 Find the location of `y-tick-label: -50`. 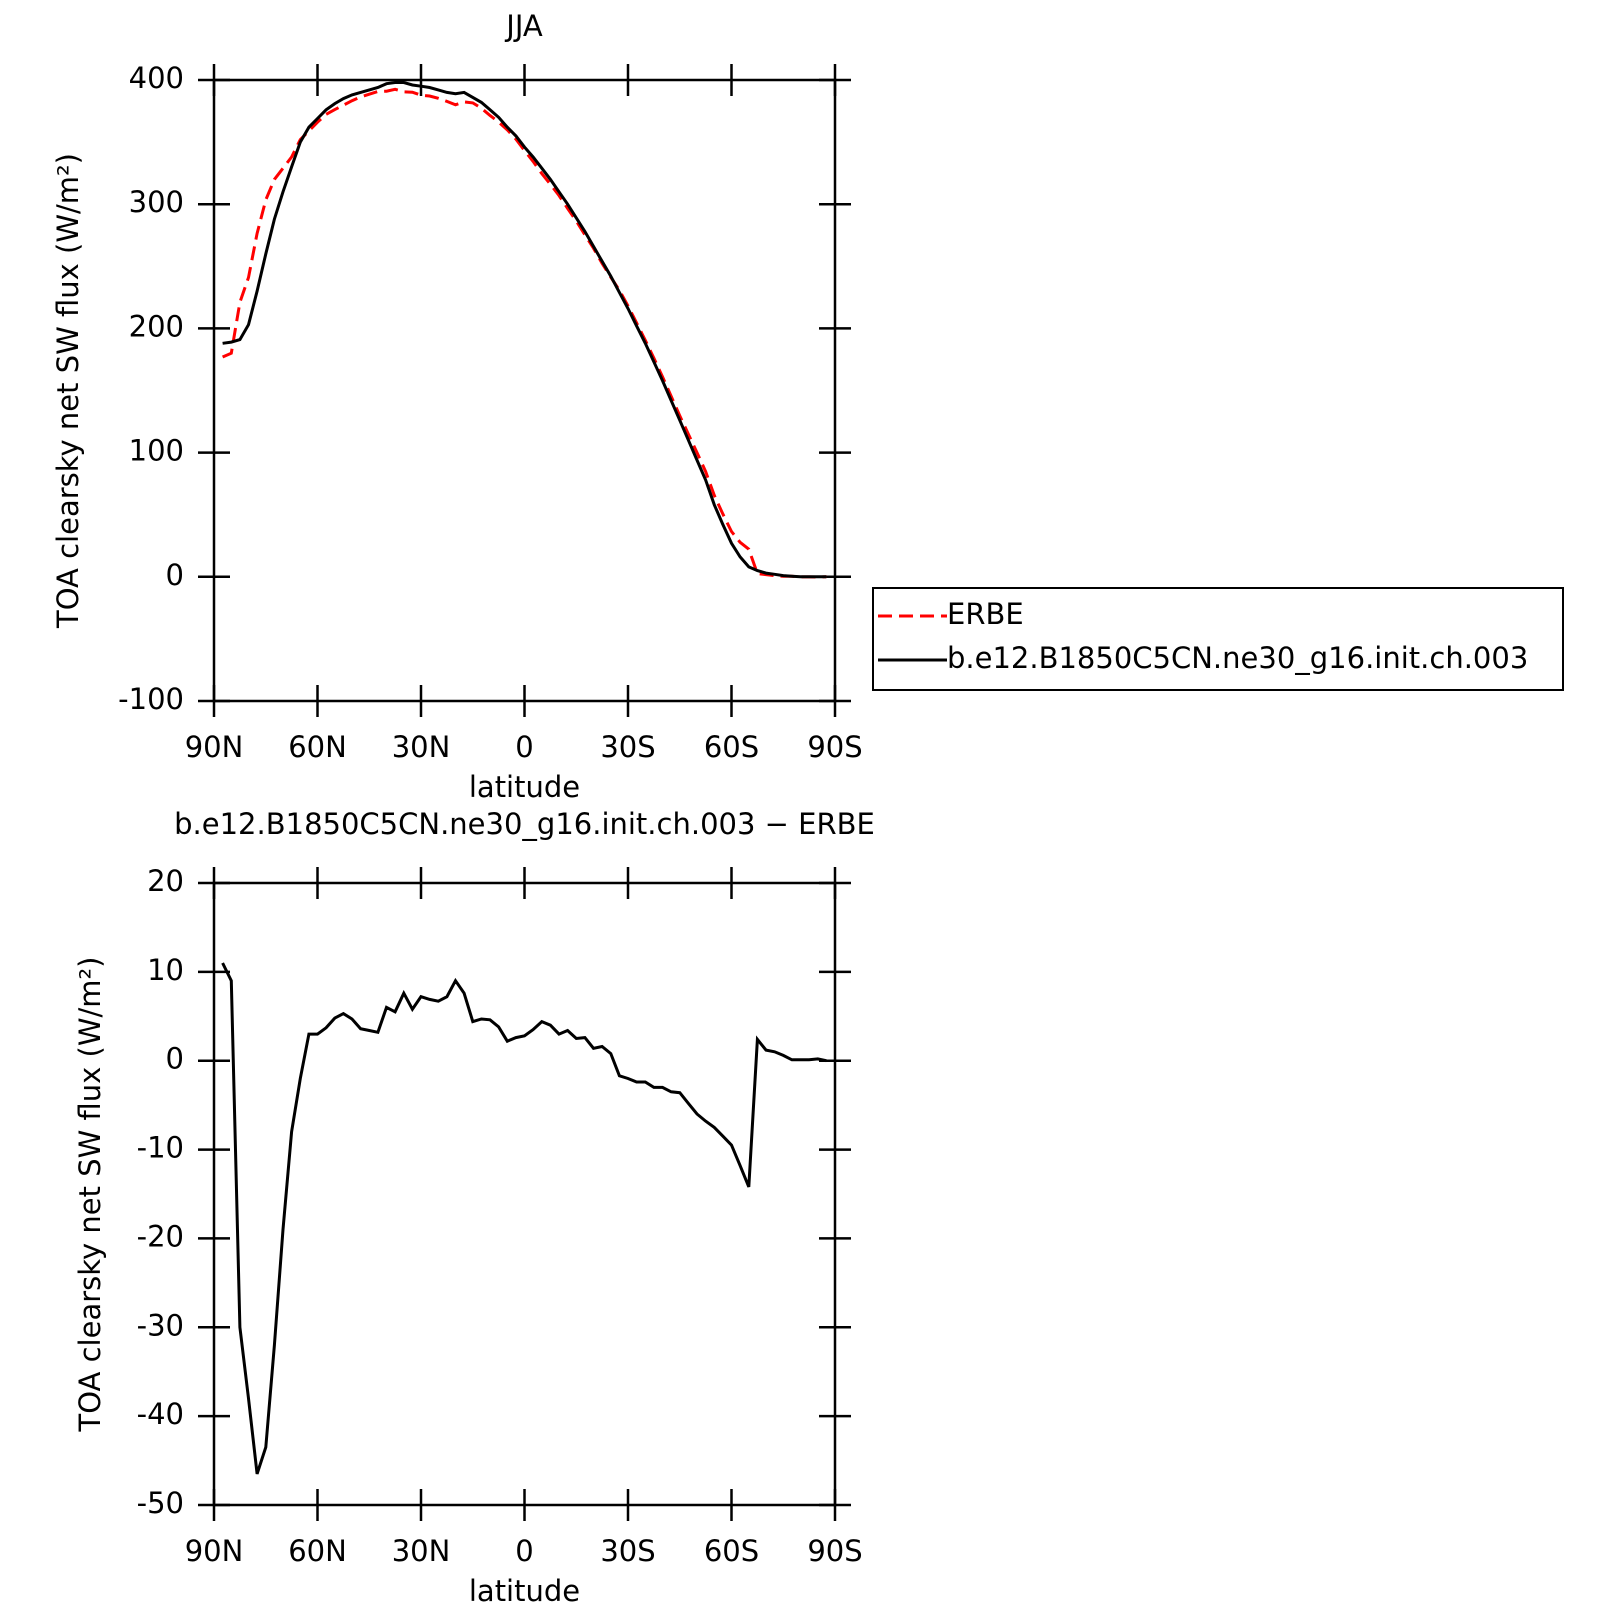

y-tick-label: -50 is located at coordinates (160, 1503).